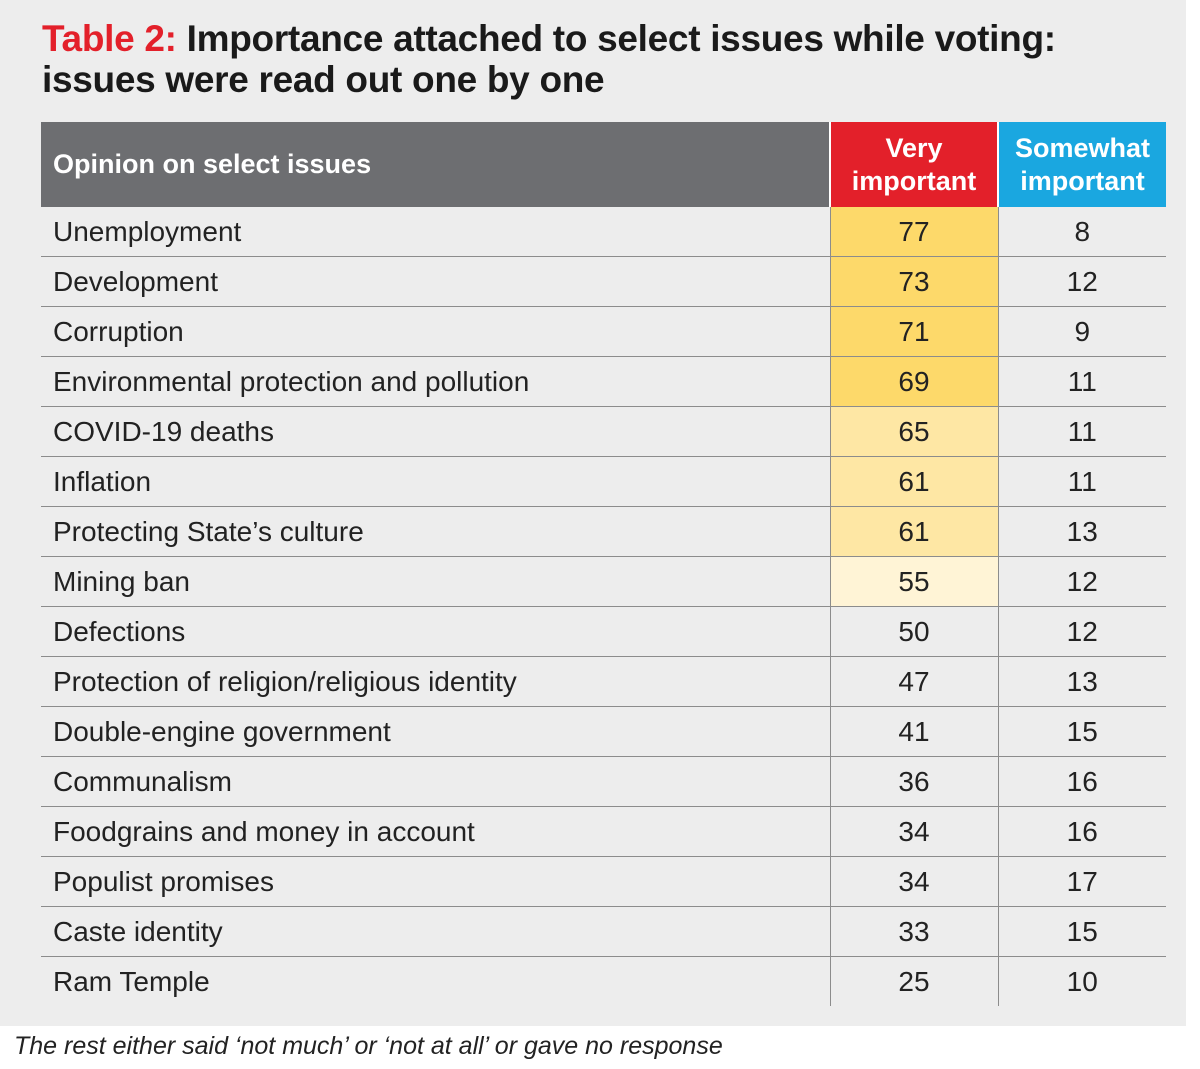 Image resolution: width=1200 pixels, height=1069 pixels. I want to click on header-somewhat-line2: important, so click(1082, 180).